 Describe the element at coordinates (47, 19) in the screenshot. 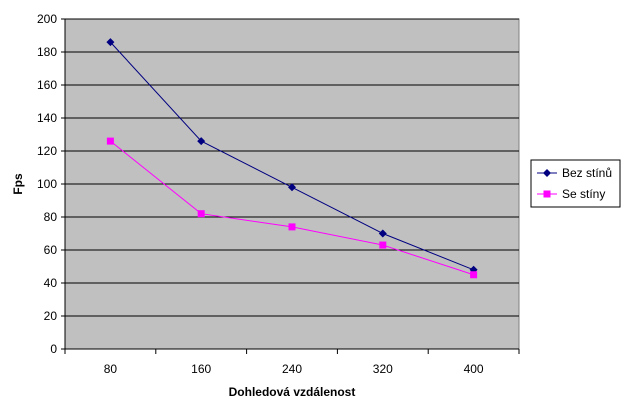

I see `y-tick-label: 200` at that location.